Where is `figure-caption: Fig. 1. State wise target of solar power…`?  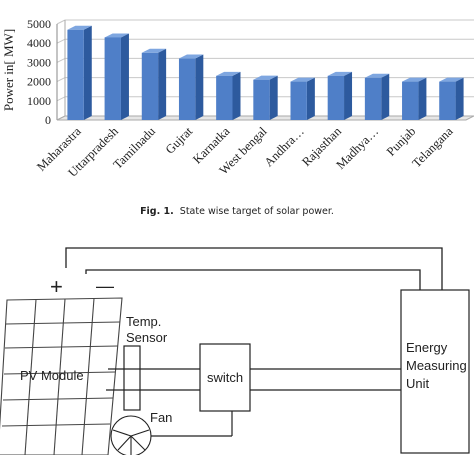
figure-caption: Fig. 1. State wise target of solar power… is located at coordinates (237, 211).